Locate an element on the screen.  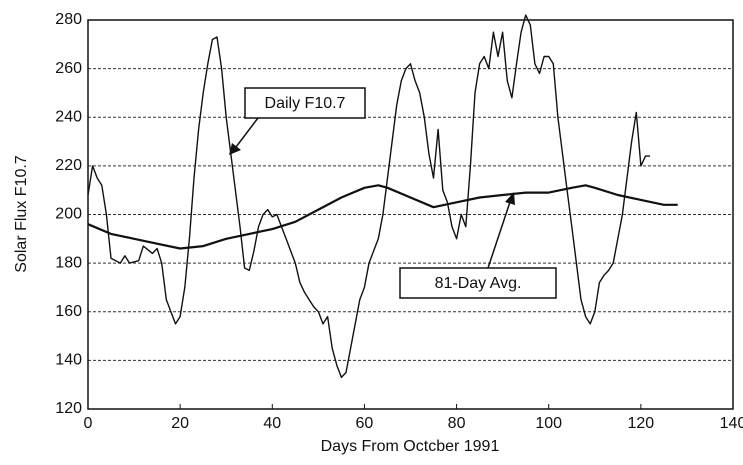
x-tick-label: 20 is located at coordinates (180, 423).